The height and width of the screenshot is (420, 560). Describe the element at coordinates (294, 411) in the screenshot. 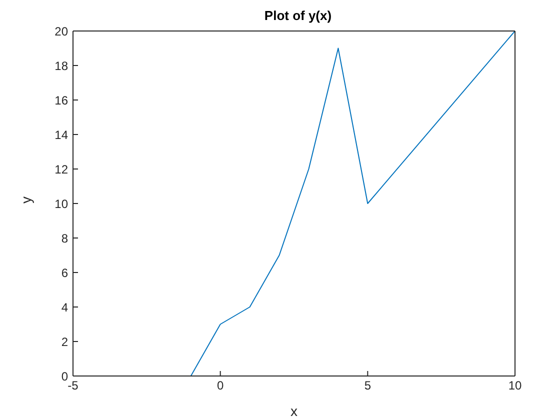

I see `x-axis-title: x` at that location.